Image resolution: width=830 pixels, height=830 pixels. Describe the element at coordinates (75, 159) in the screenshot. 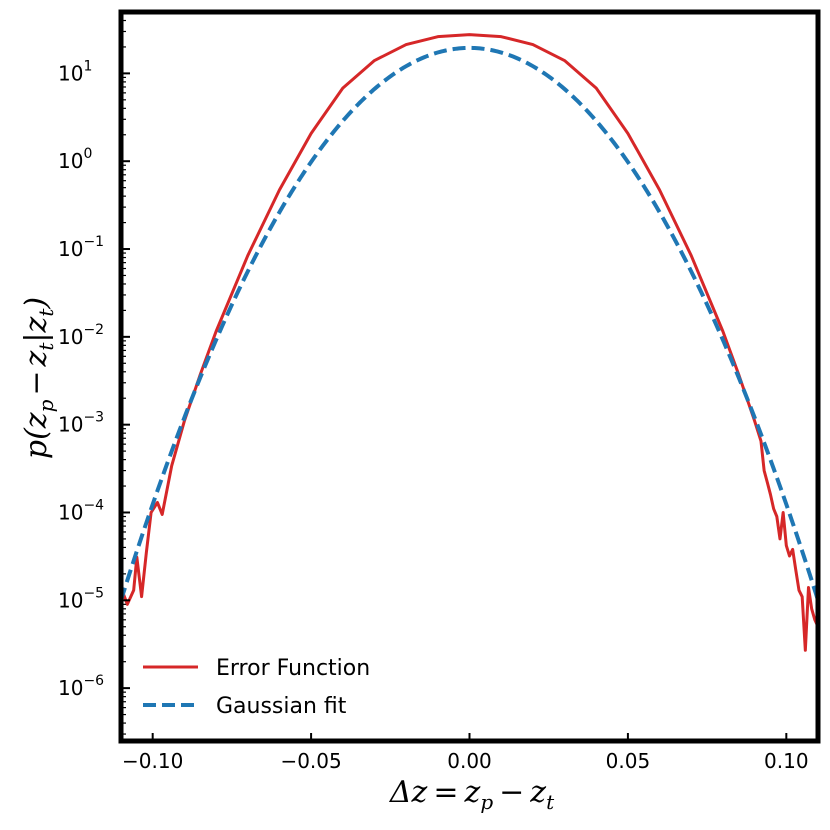

I see `y-tick-label: 10⁰` at that location.